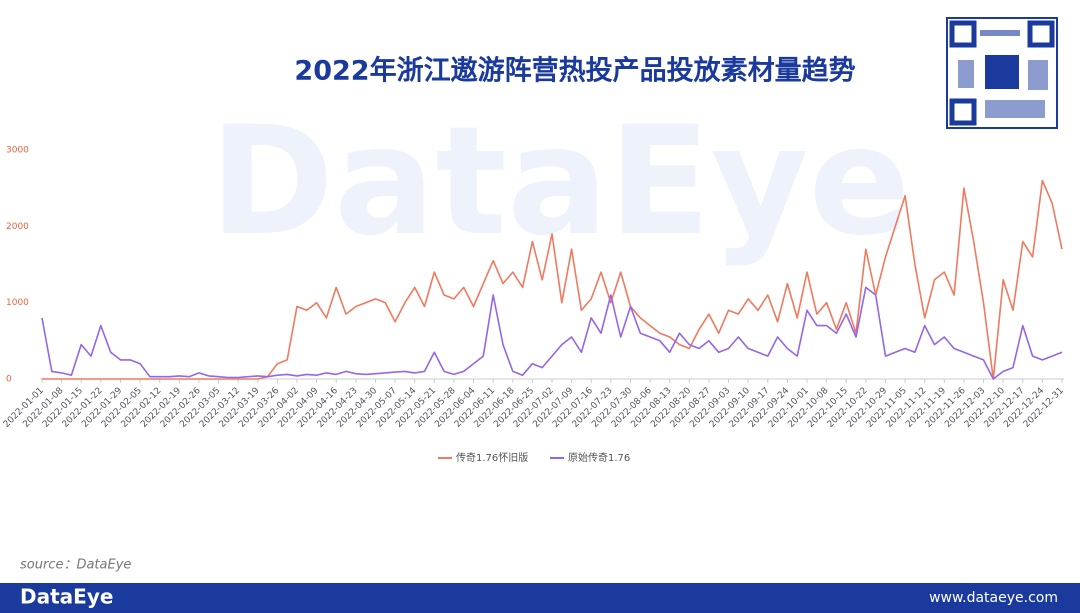 The width and height of the screenshot is (1080, 613). I want to click on series-line, so click(552, 333).